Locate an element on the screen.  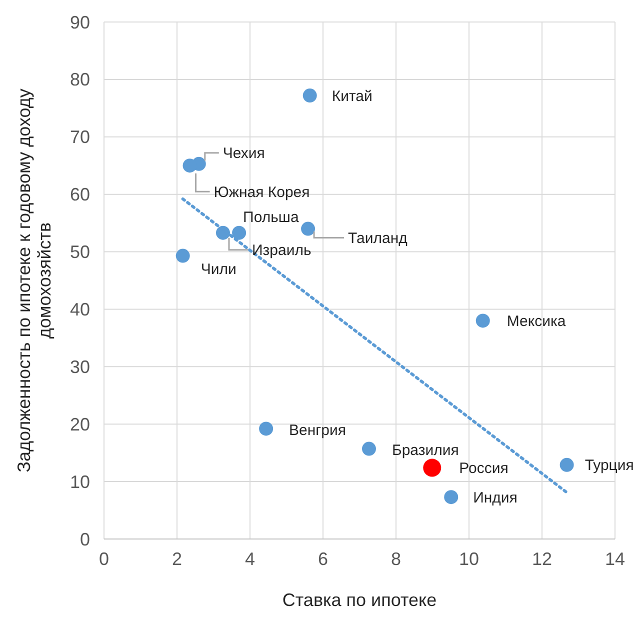
annotation: Таиланд is located at coordinates (378, 239).